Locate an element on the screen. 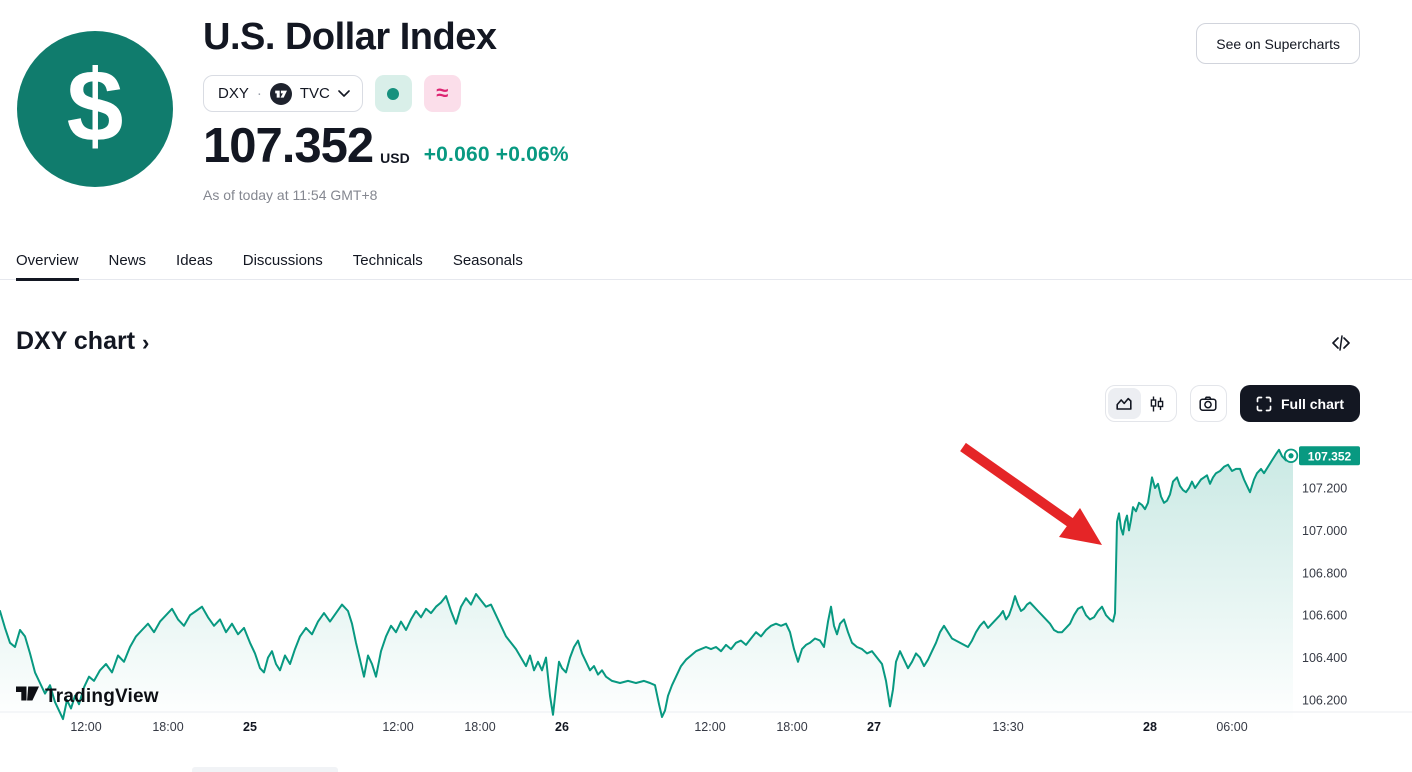  x-axis-tick-label: 13:30 is located at coordinates (1007, 727).